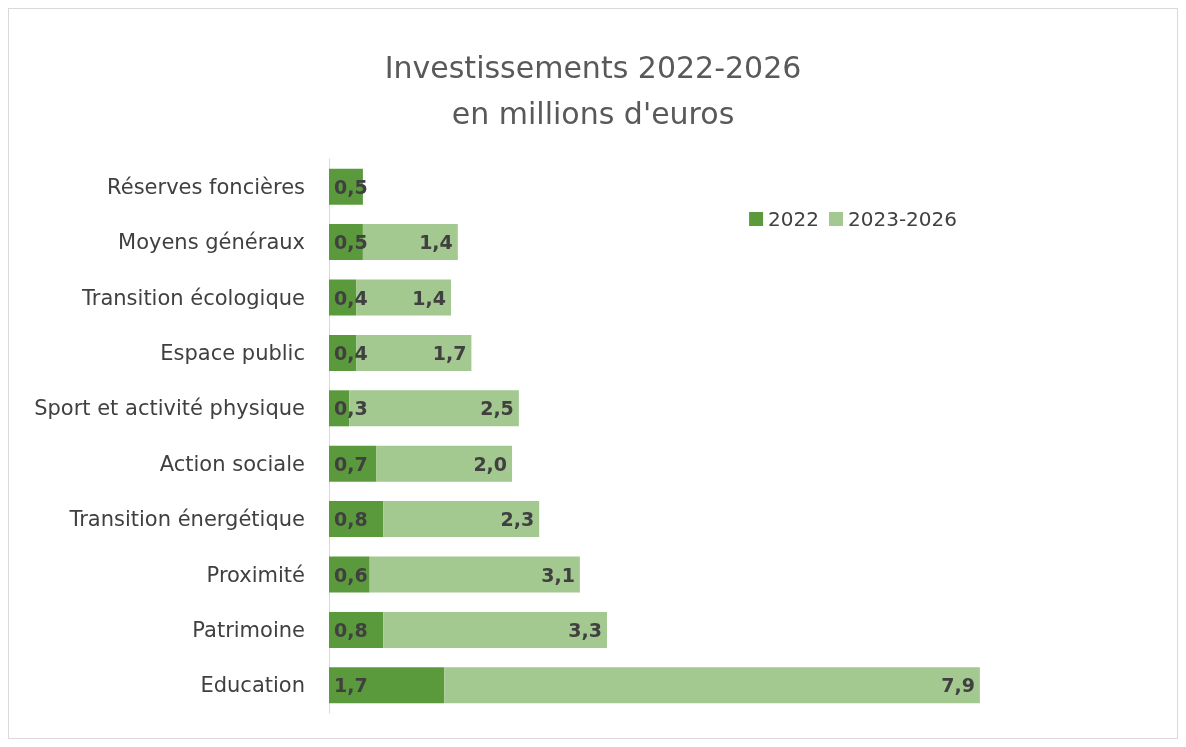 This screenshot has height=747, width=1186. Describe the element at coordinates (232, 463) in the screenshot. I see `y-tick-label: Action sociale` at that location.